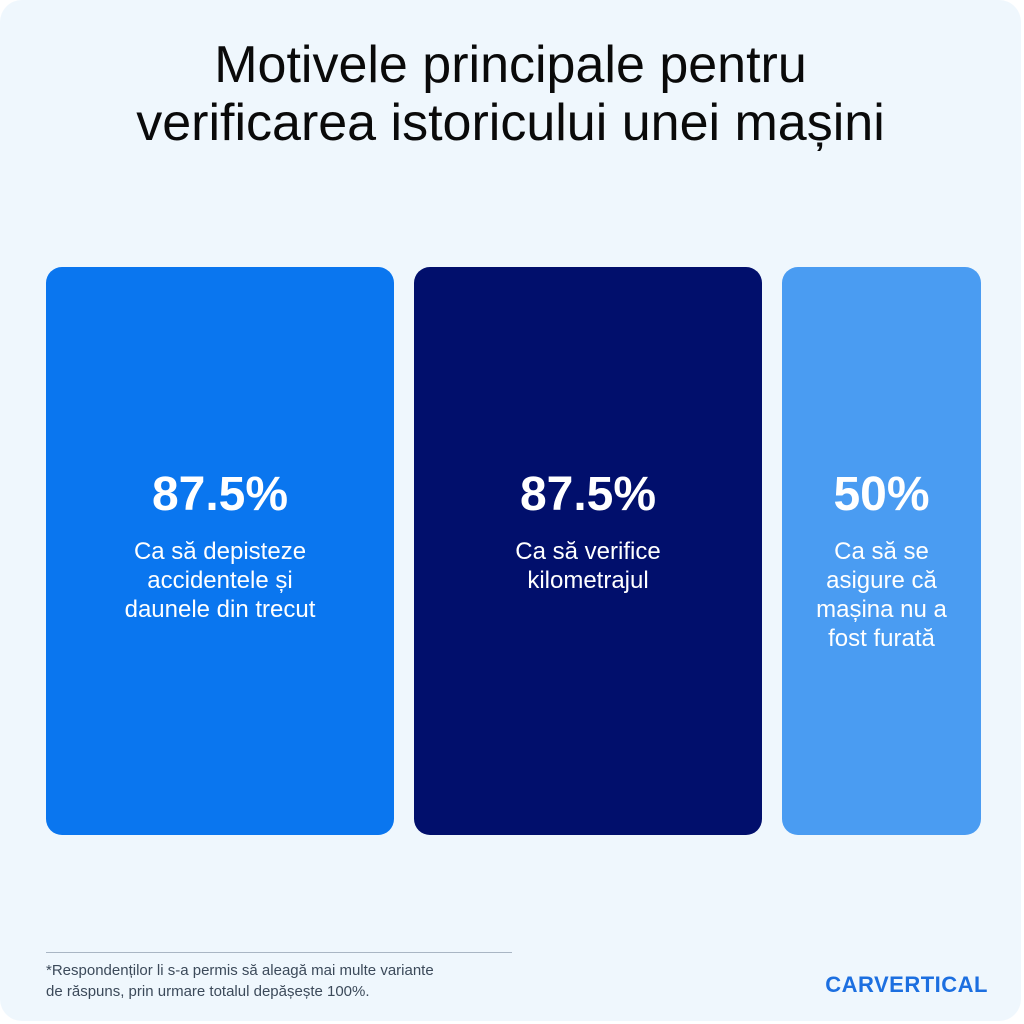  What do you see at coordinates (588, 580) in the screenshot?
I see `bar-category-label-line: kilometrajul` at bounding box center [588, 580].